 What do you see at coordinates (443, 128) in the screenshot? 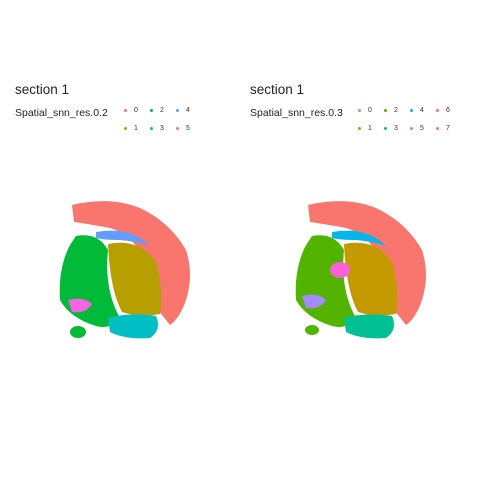
I see `legend-item: 7` at bounding box center [443, 128].